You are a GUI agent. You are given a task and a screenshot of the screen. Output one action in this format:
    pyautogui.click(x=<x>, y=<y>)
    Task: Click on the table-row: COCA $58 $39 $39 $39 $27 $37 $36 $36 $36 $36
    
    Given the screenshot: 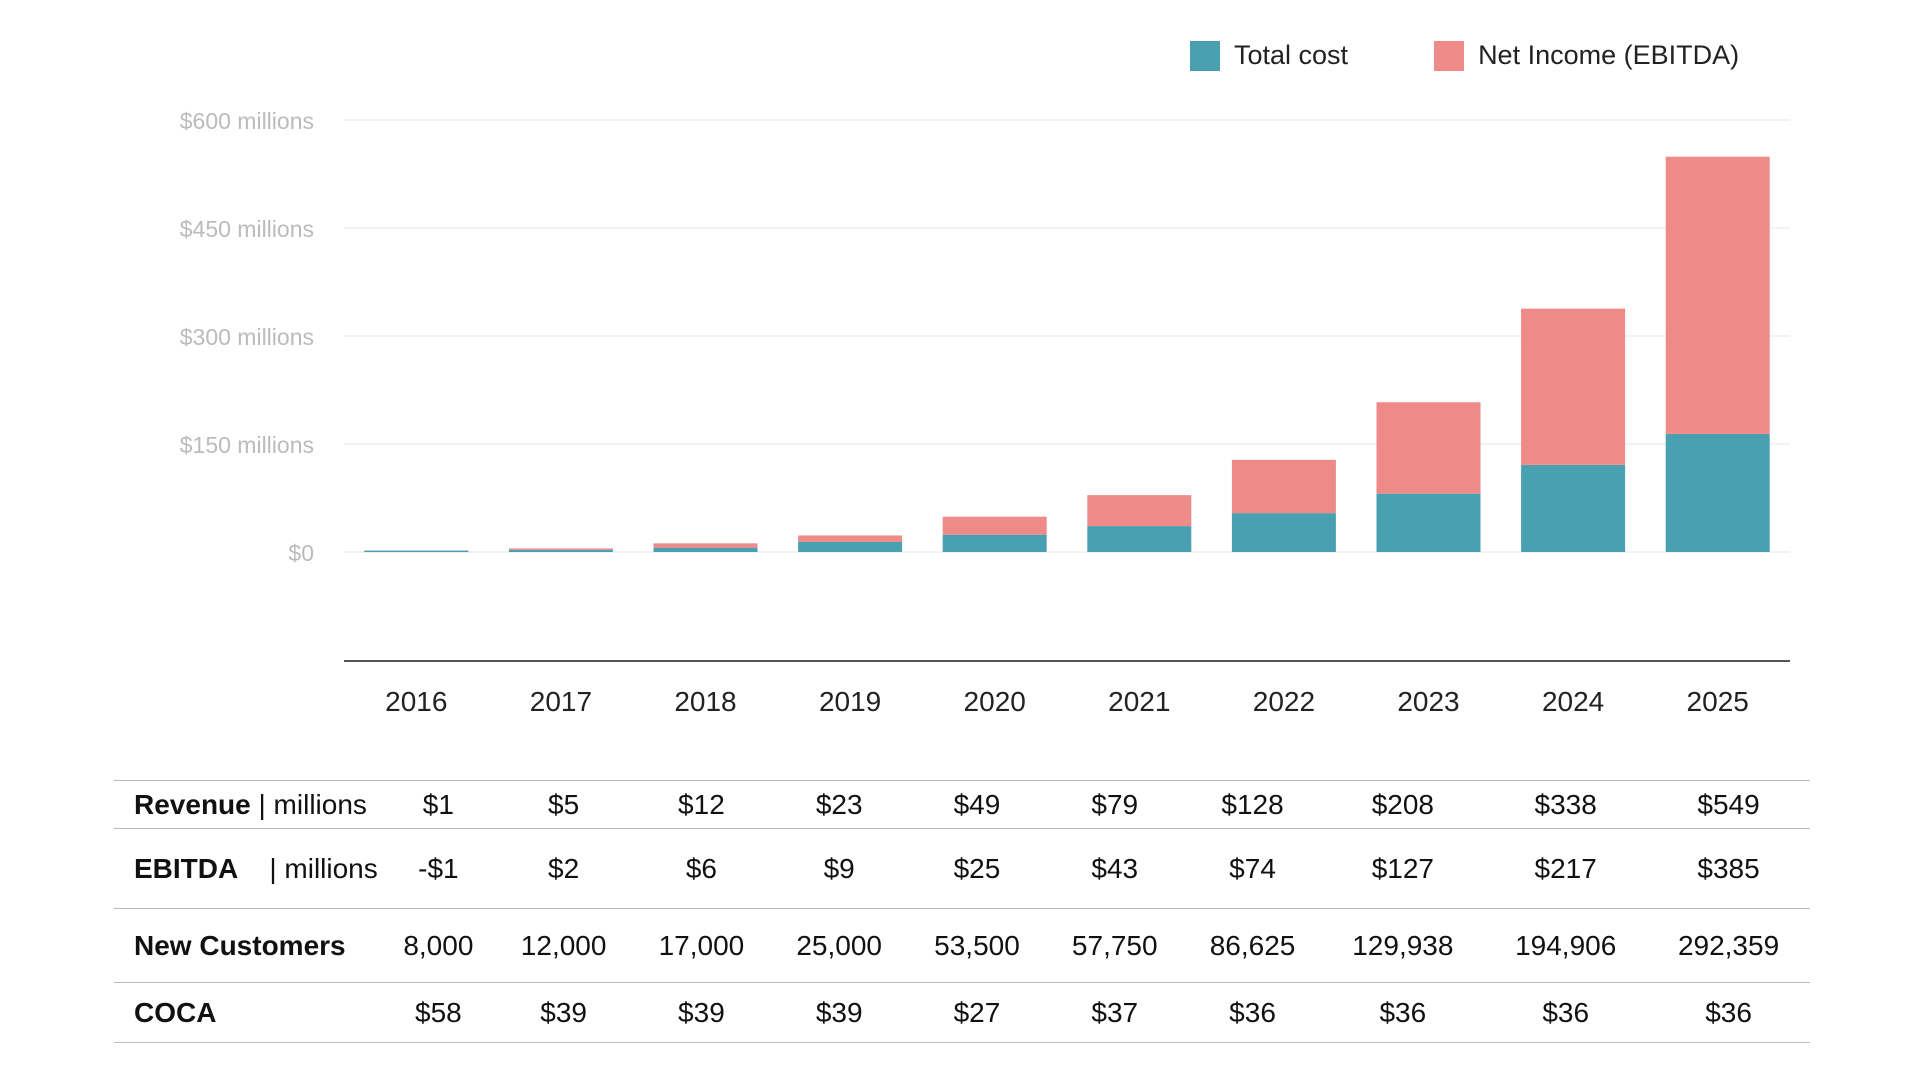 What is the action you would take?
    pyautogui.click(x=962, y=1012)
    